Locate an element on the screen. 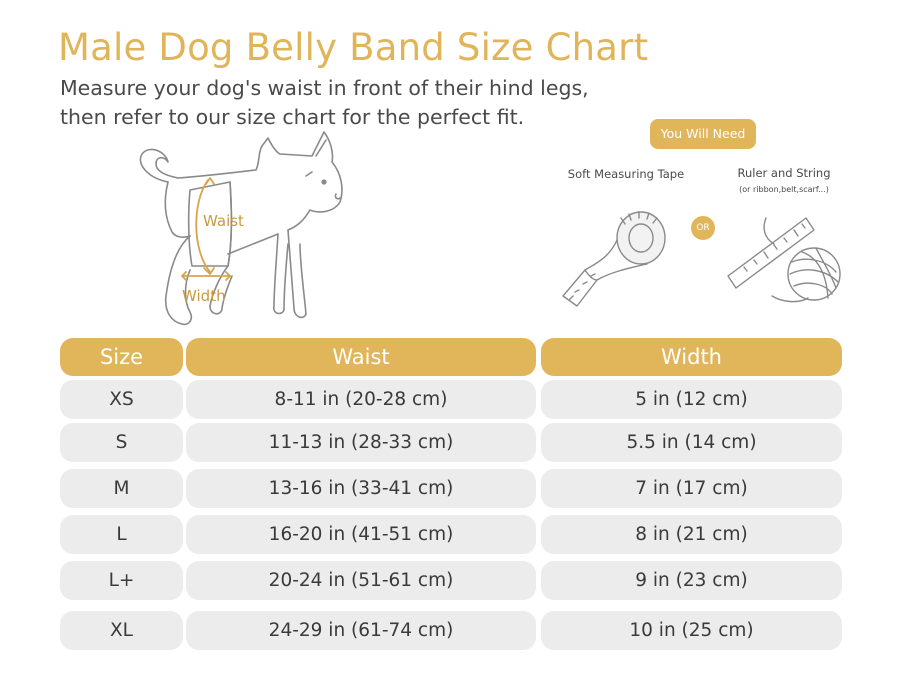 The image size is (900, 675). or-badge: OR is located at coordinates (703, 228).